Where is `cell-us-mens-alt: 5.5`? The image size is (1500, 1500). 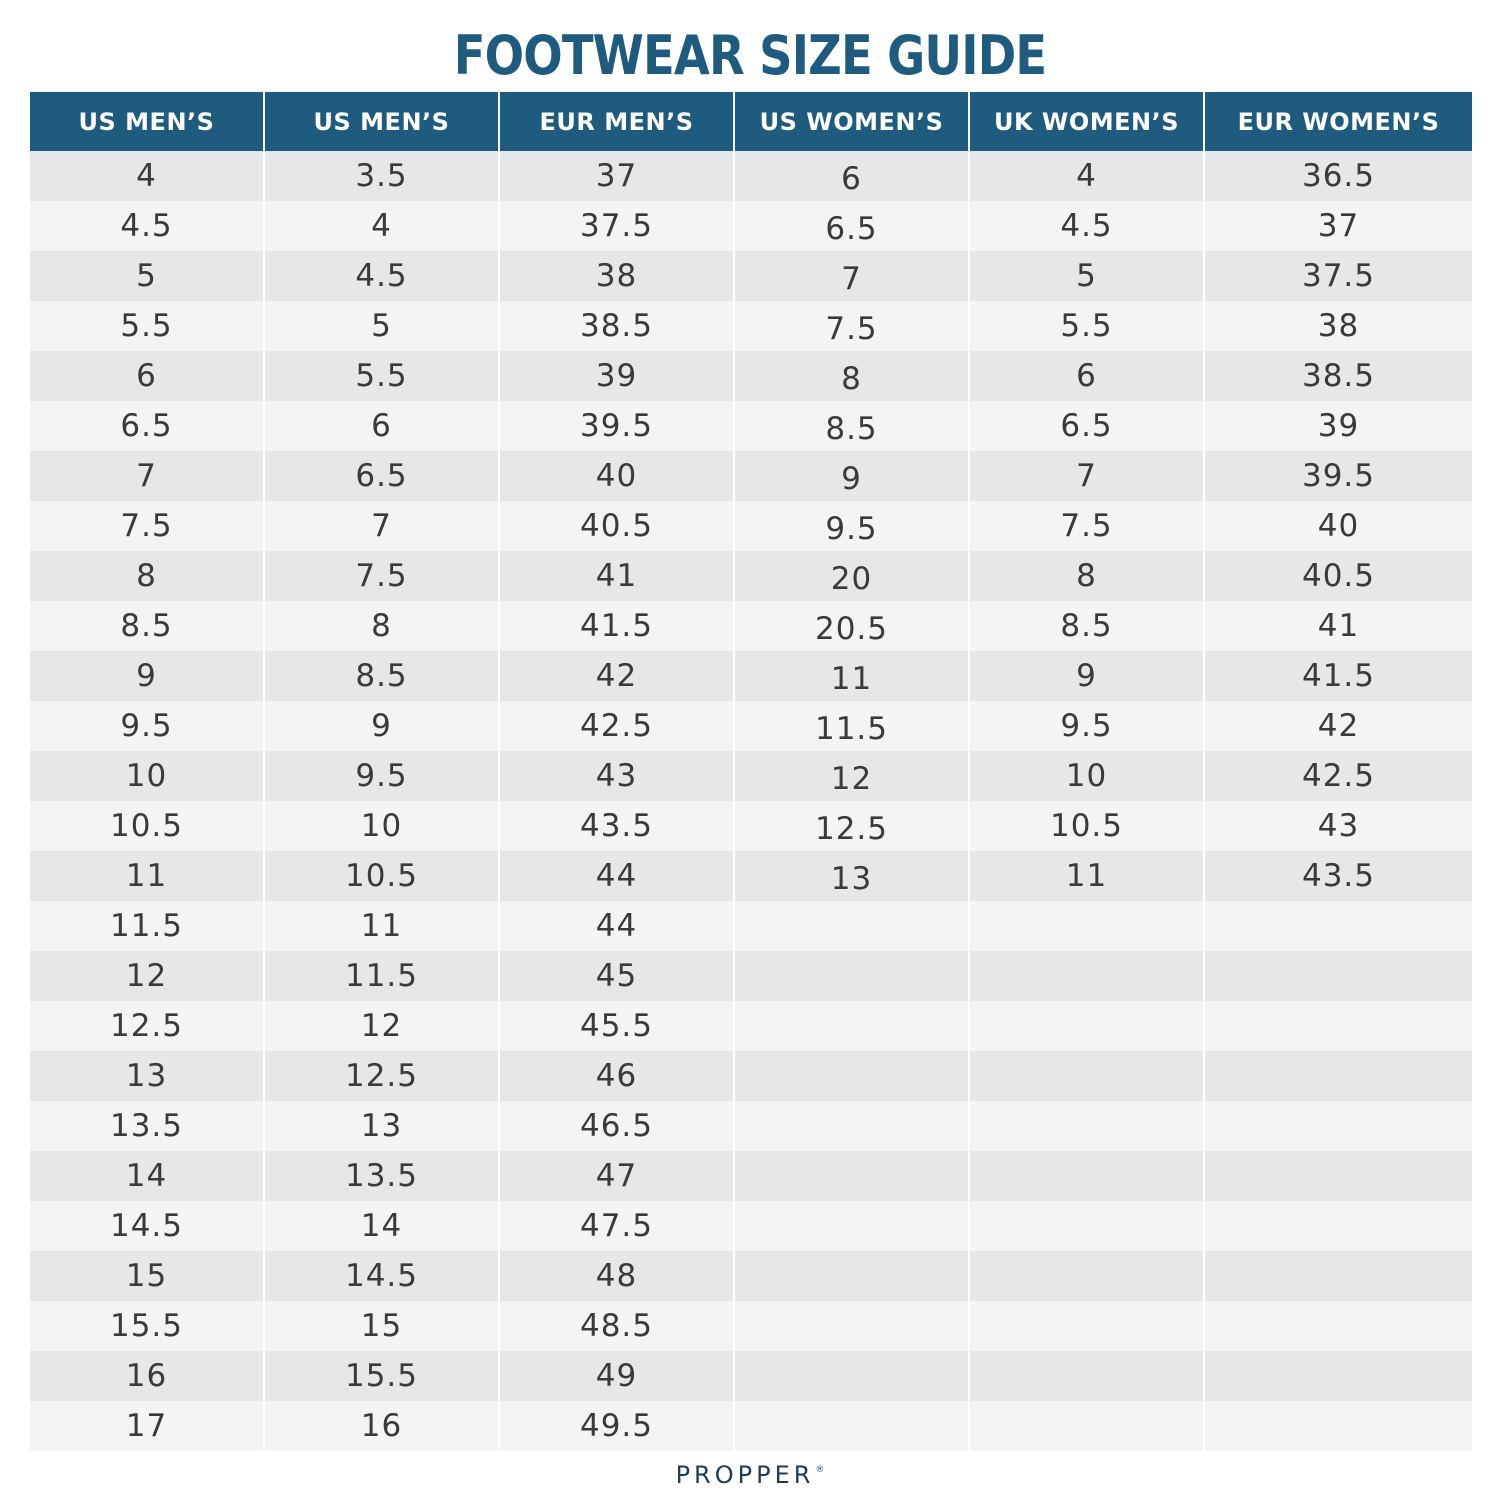 cell-us-mens-alt: 5.5 is located at coordinates (382, 376).